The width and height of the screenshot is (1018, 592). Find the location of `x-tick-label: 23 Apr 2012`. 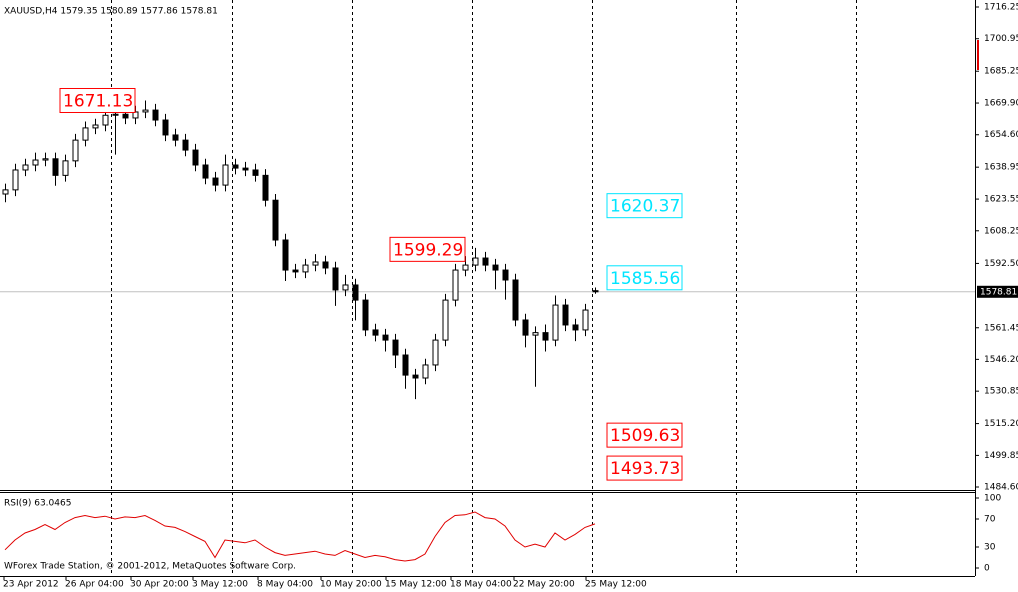

x-tick-label: 23 Apr 2012 is located at coordinates (31, 585).